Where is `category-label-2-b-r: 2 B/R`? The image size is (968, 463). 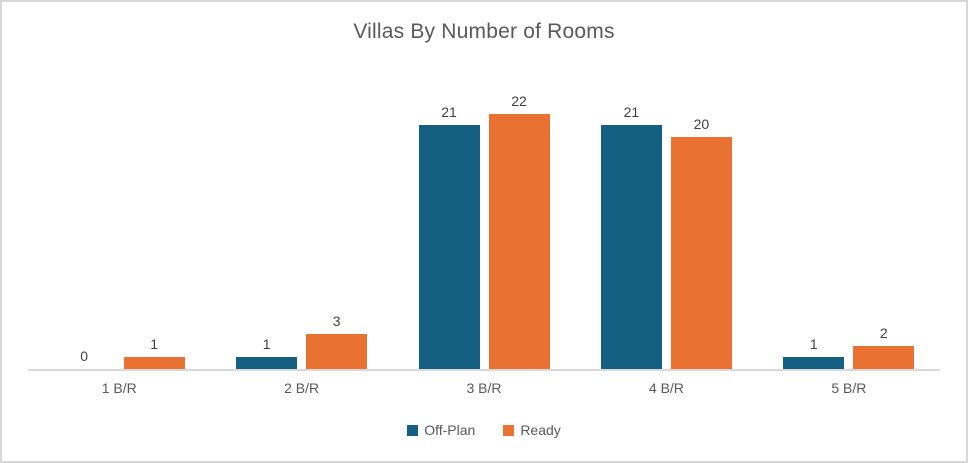
category-label-2-b-r: 2 B/R is located at coordinates (302, 388).